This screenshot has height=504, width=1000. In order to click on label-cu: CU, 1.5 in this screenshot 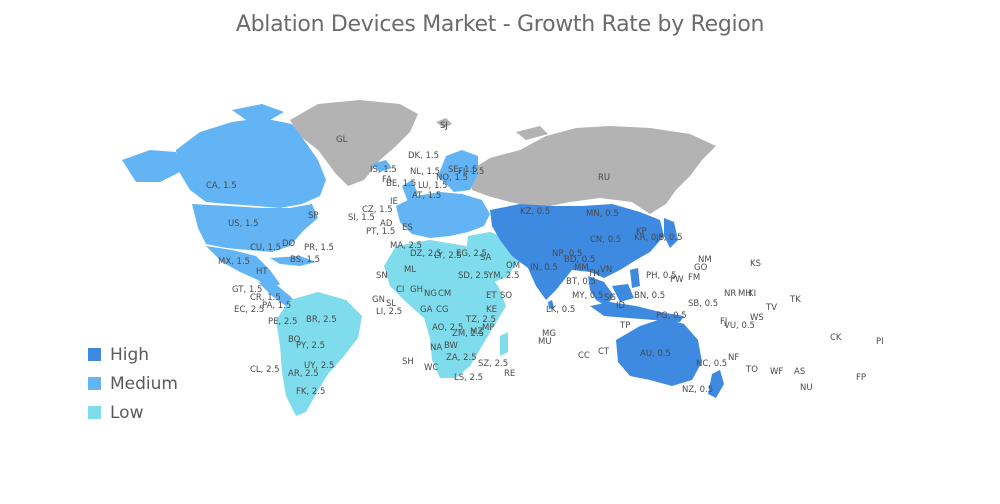, I will do `click(265, 248)`.